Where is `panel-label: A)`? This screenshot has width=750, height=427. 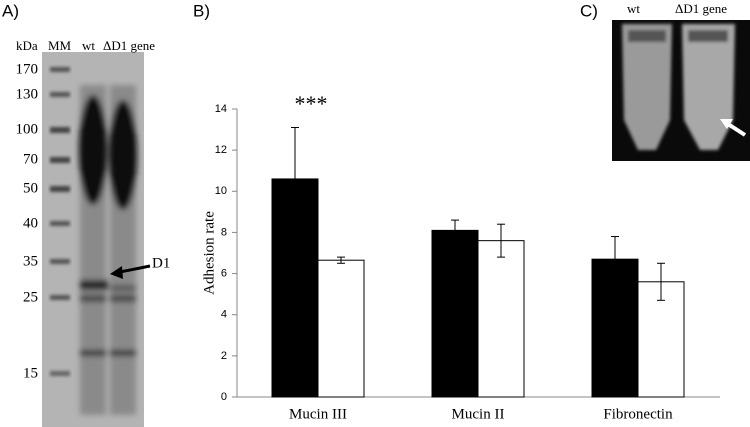 panel-label: A) is located at coordinates (10, 10).